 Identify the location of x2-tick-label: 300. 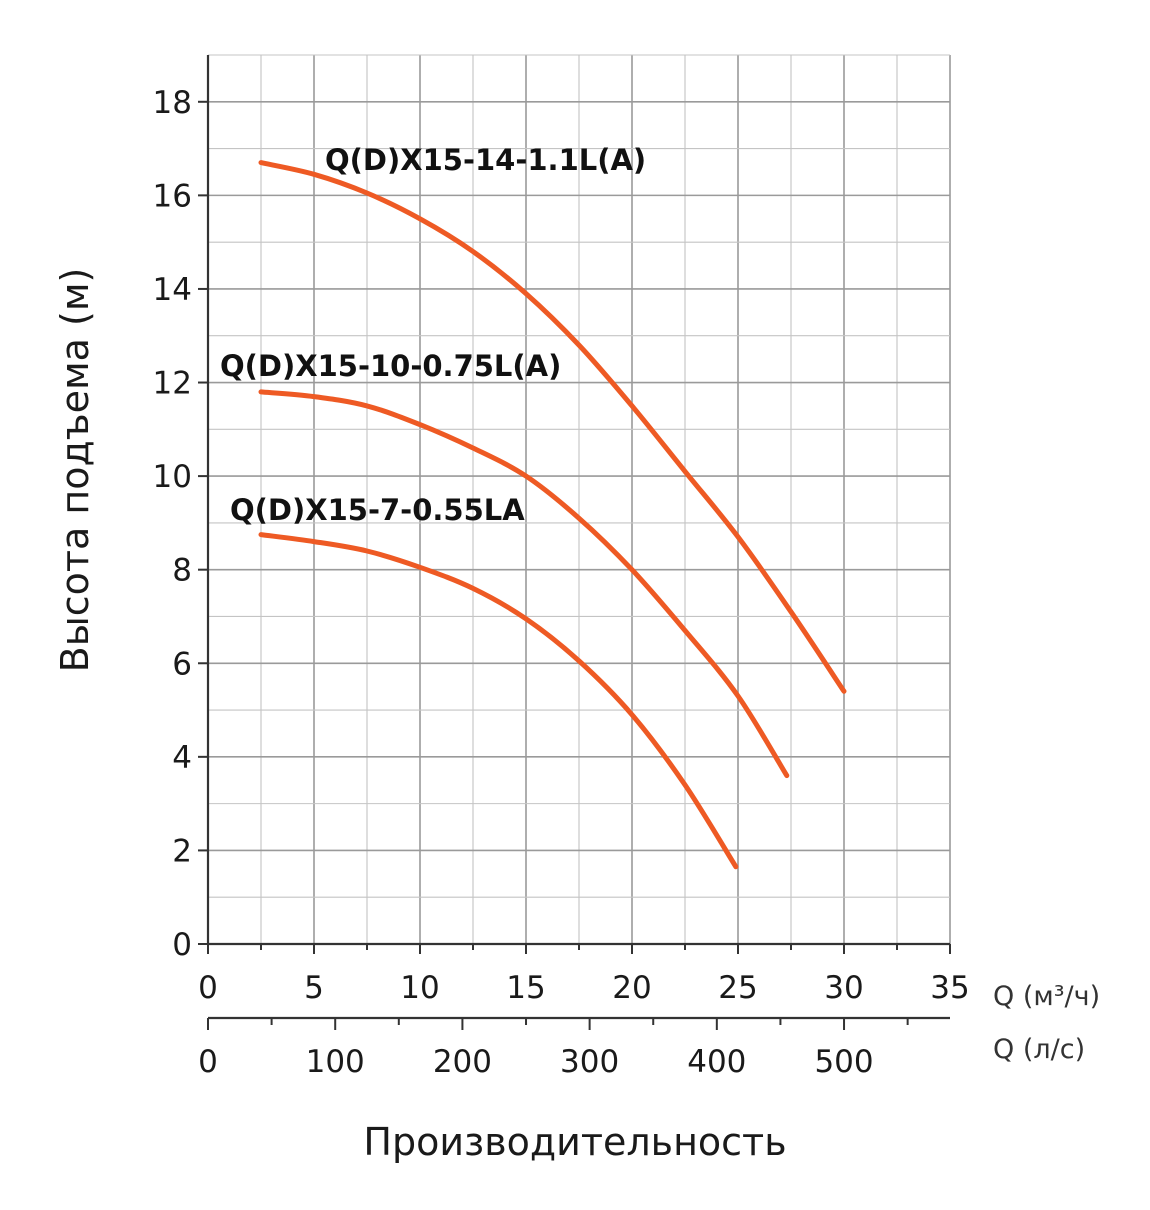
(589, 1062).